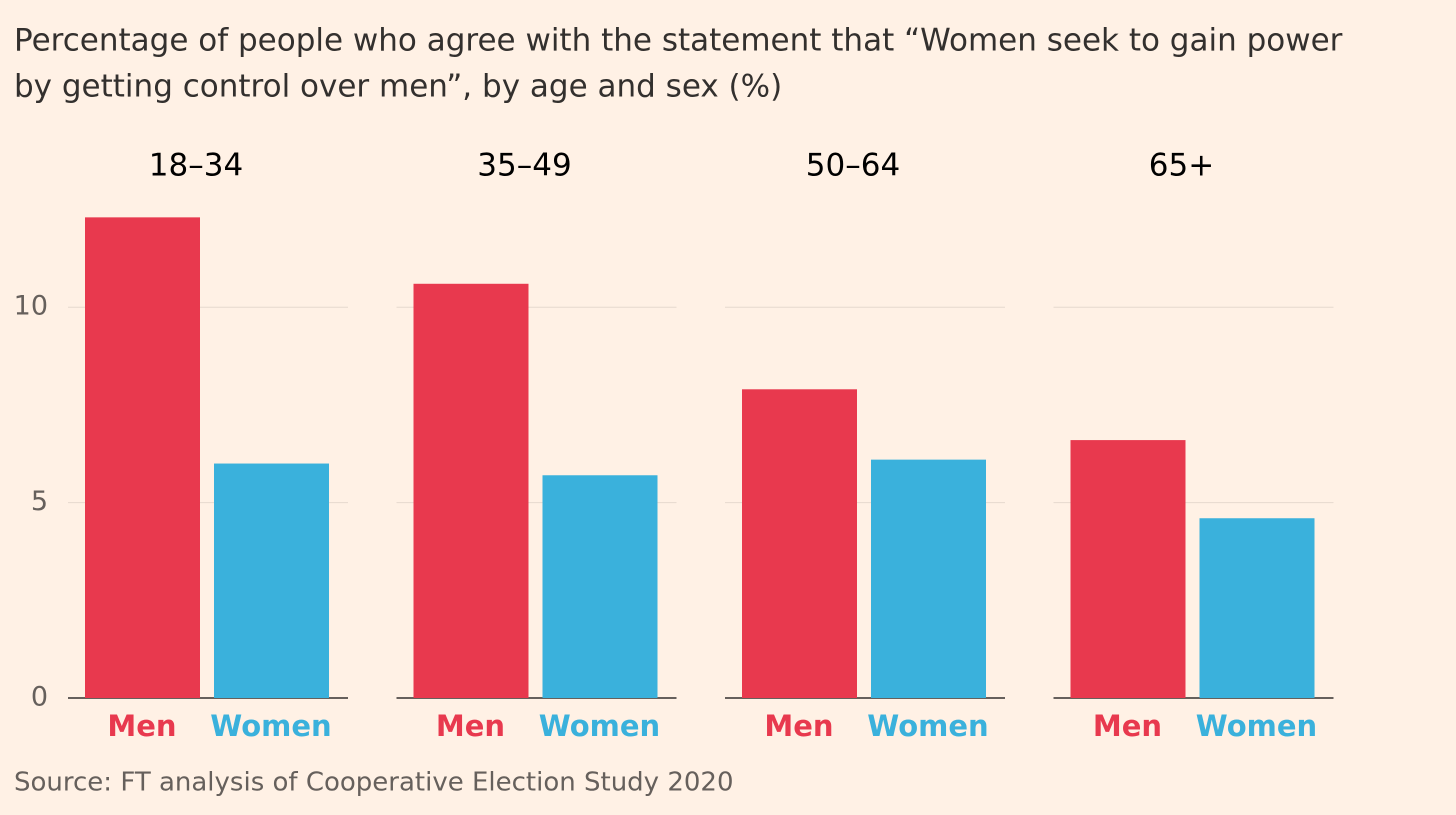 The width and height of the screenshot is (1456, 815). I want to click on panel-title: 65+, so click(1181, 166).